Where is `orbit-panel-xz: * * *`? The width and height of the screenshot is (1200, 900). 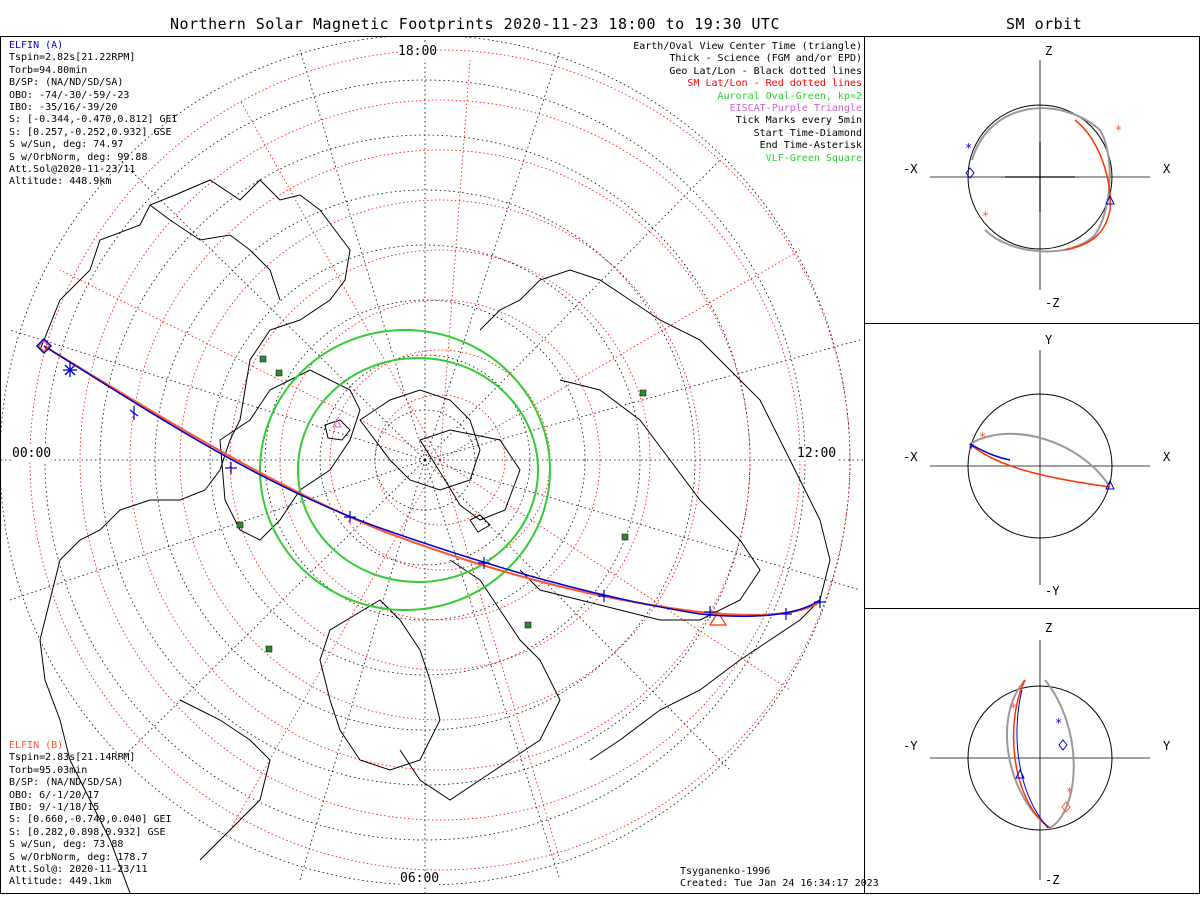 orbit-panel-xz: * * * is located at coordinates (1040, 175).